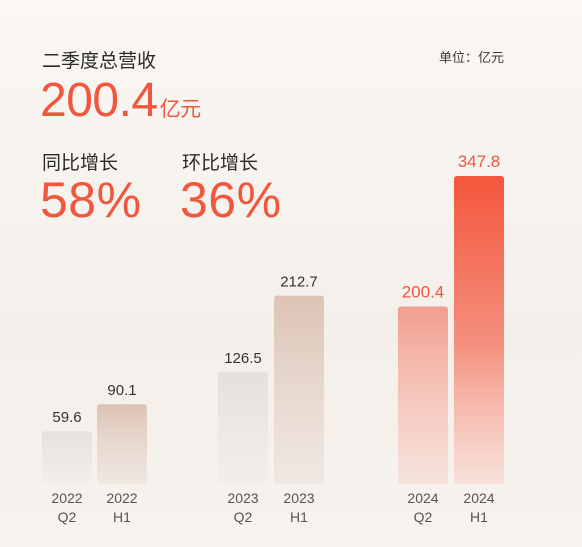 The width and height of the screenshot is (582, 547). I want to click on bar-value-label-5: 347.8, so click(479, 161).